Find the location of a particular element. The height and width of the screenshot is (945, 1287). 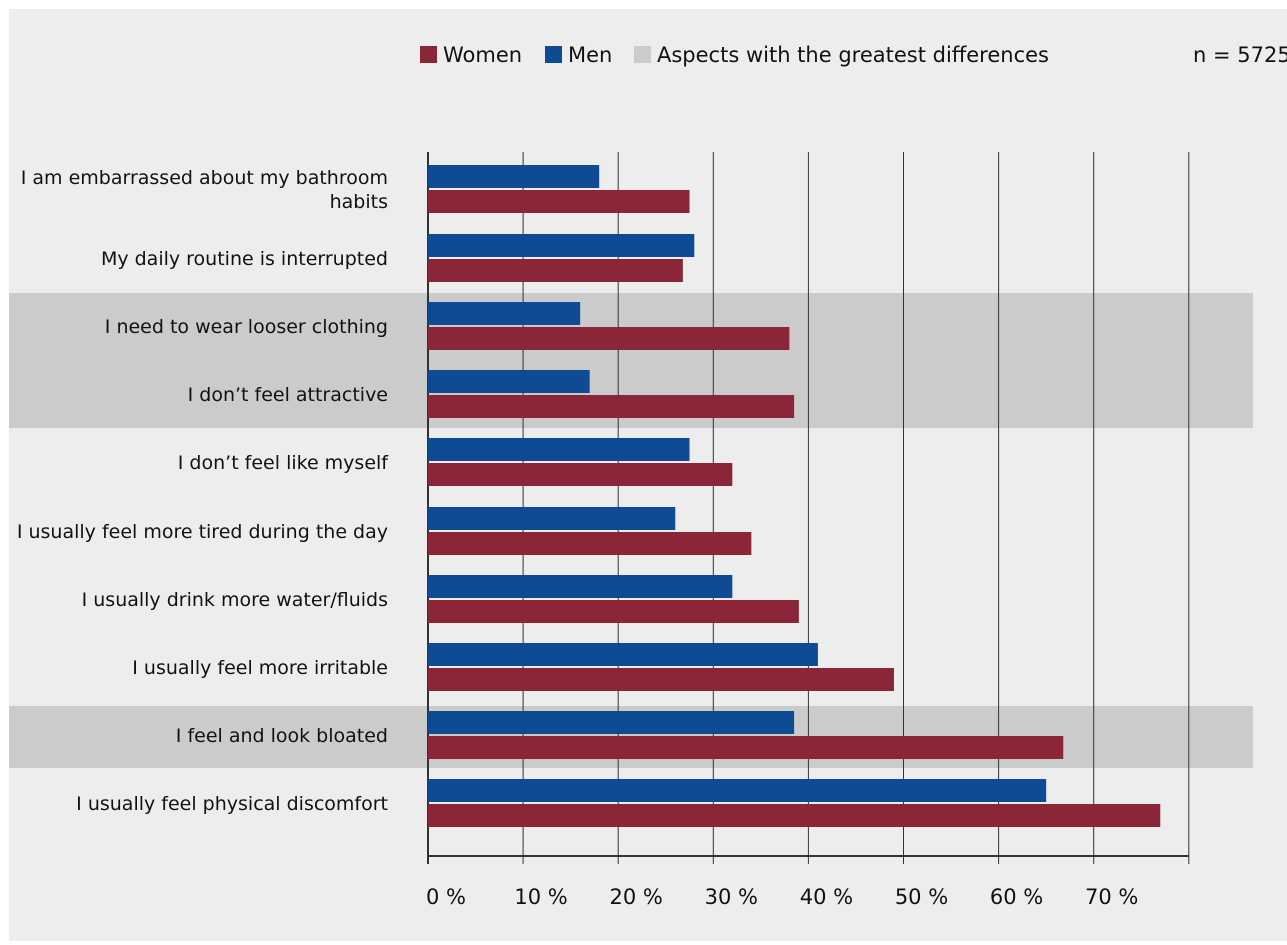

category-label: I usually drink more water/fluids is located at coordinates (235, 600).